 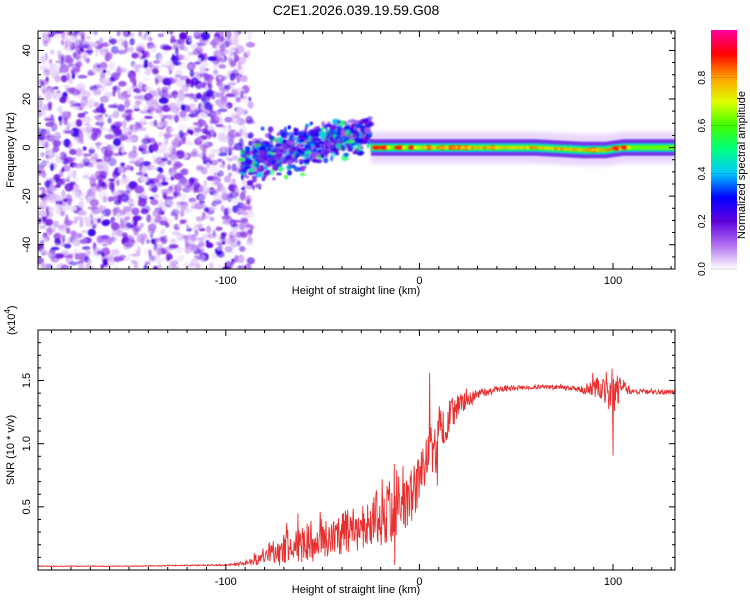 What do you see at coordinates (226, 582) in the screenshot?
I see `snr-xtick-label: -100` at bounding box center [226, 582].